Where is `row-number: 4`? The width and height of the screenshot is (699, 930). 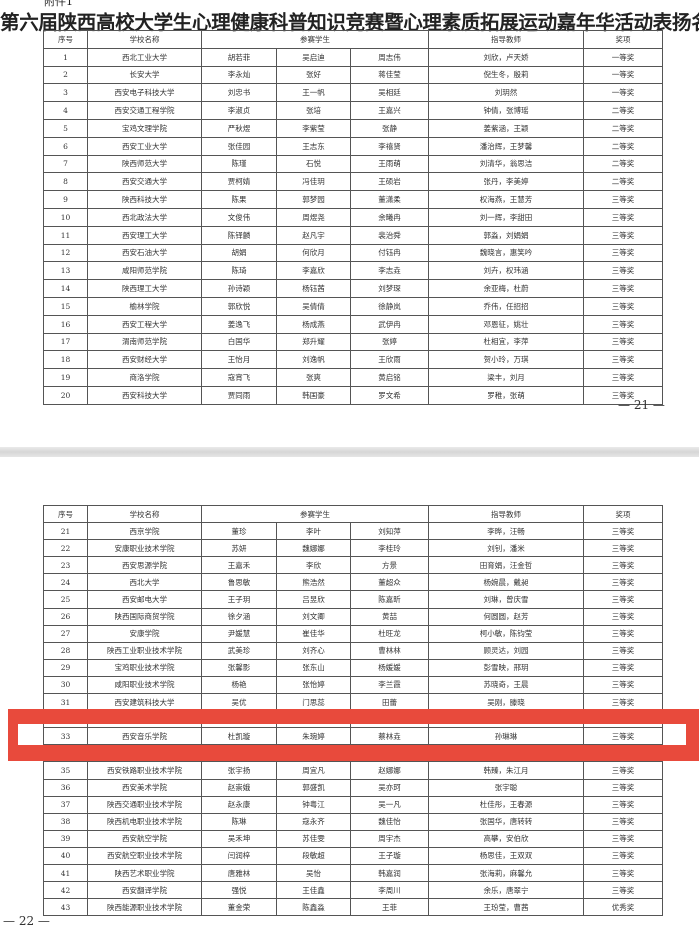 row-number: 4 is located at coordinates (65, 110).